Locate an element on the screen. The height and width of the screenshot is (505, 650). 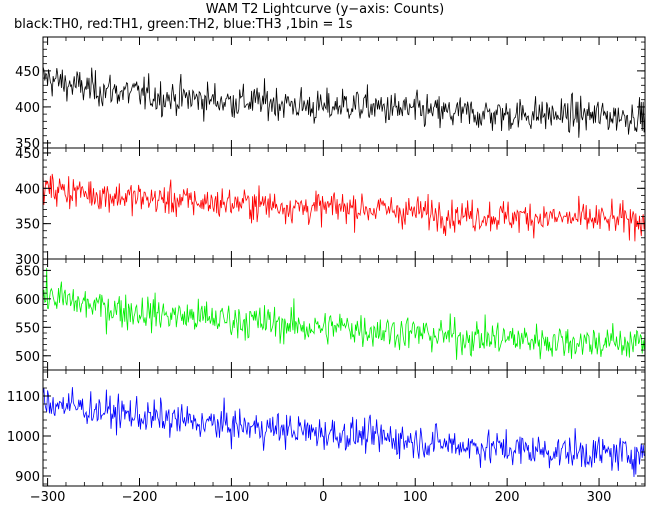
y-tick-label: 1000 is located at coordinates (23, 437).